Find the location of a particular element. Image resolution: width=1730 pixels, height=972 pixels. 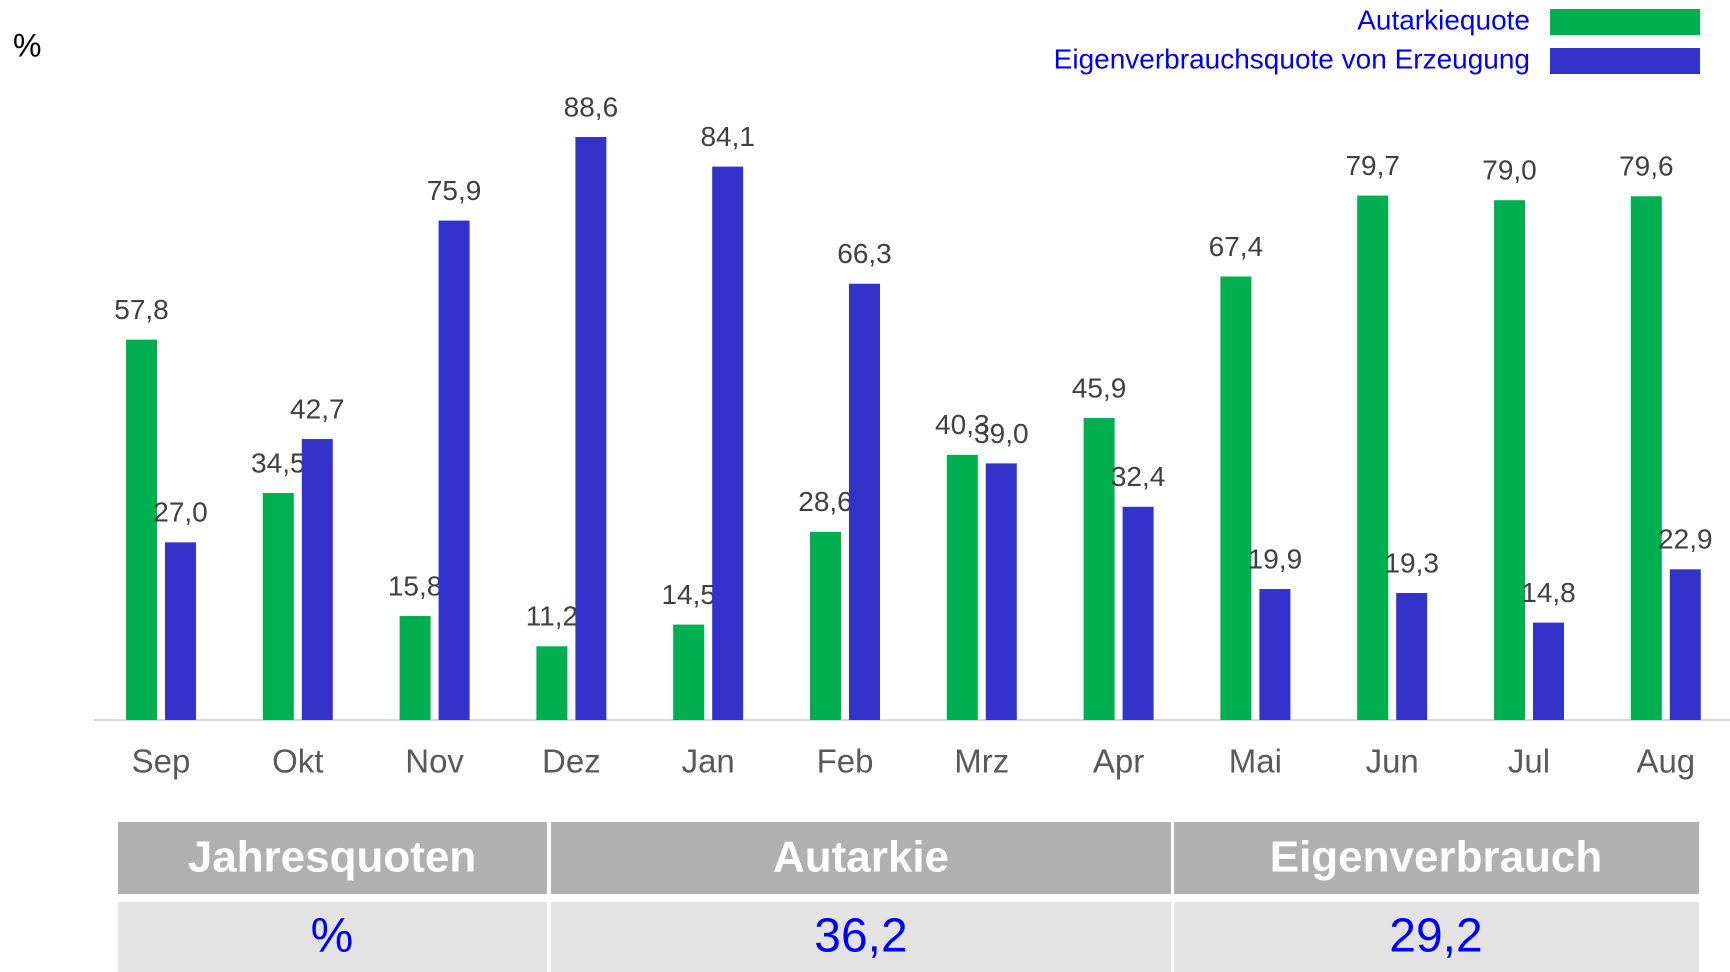

data-label: 75,9 is located at coordinates (454, 190).